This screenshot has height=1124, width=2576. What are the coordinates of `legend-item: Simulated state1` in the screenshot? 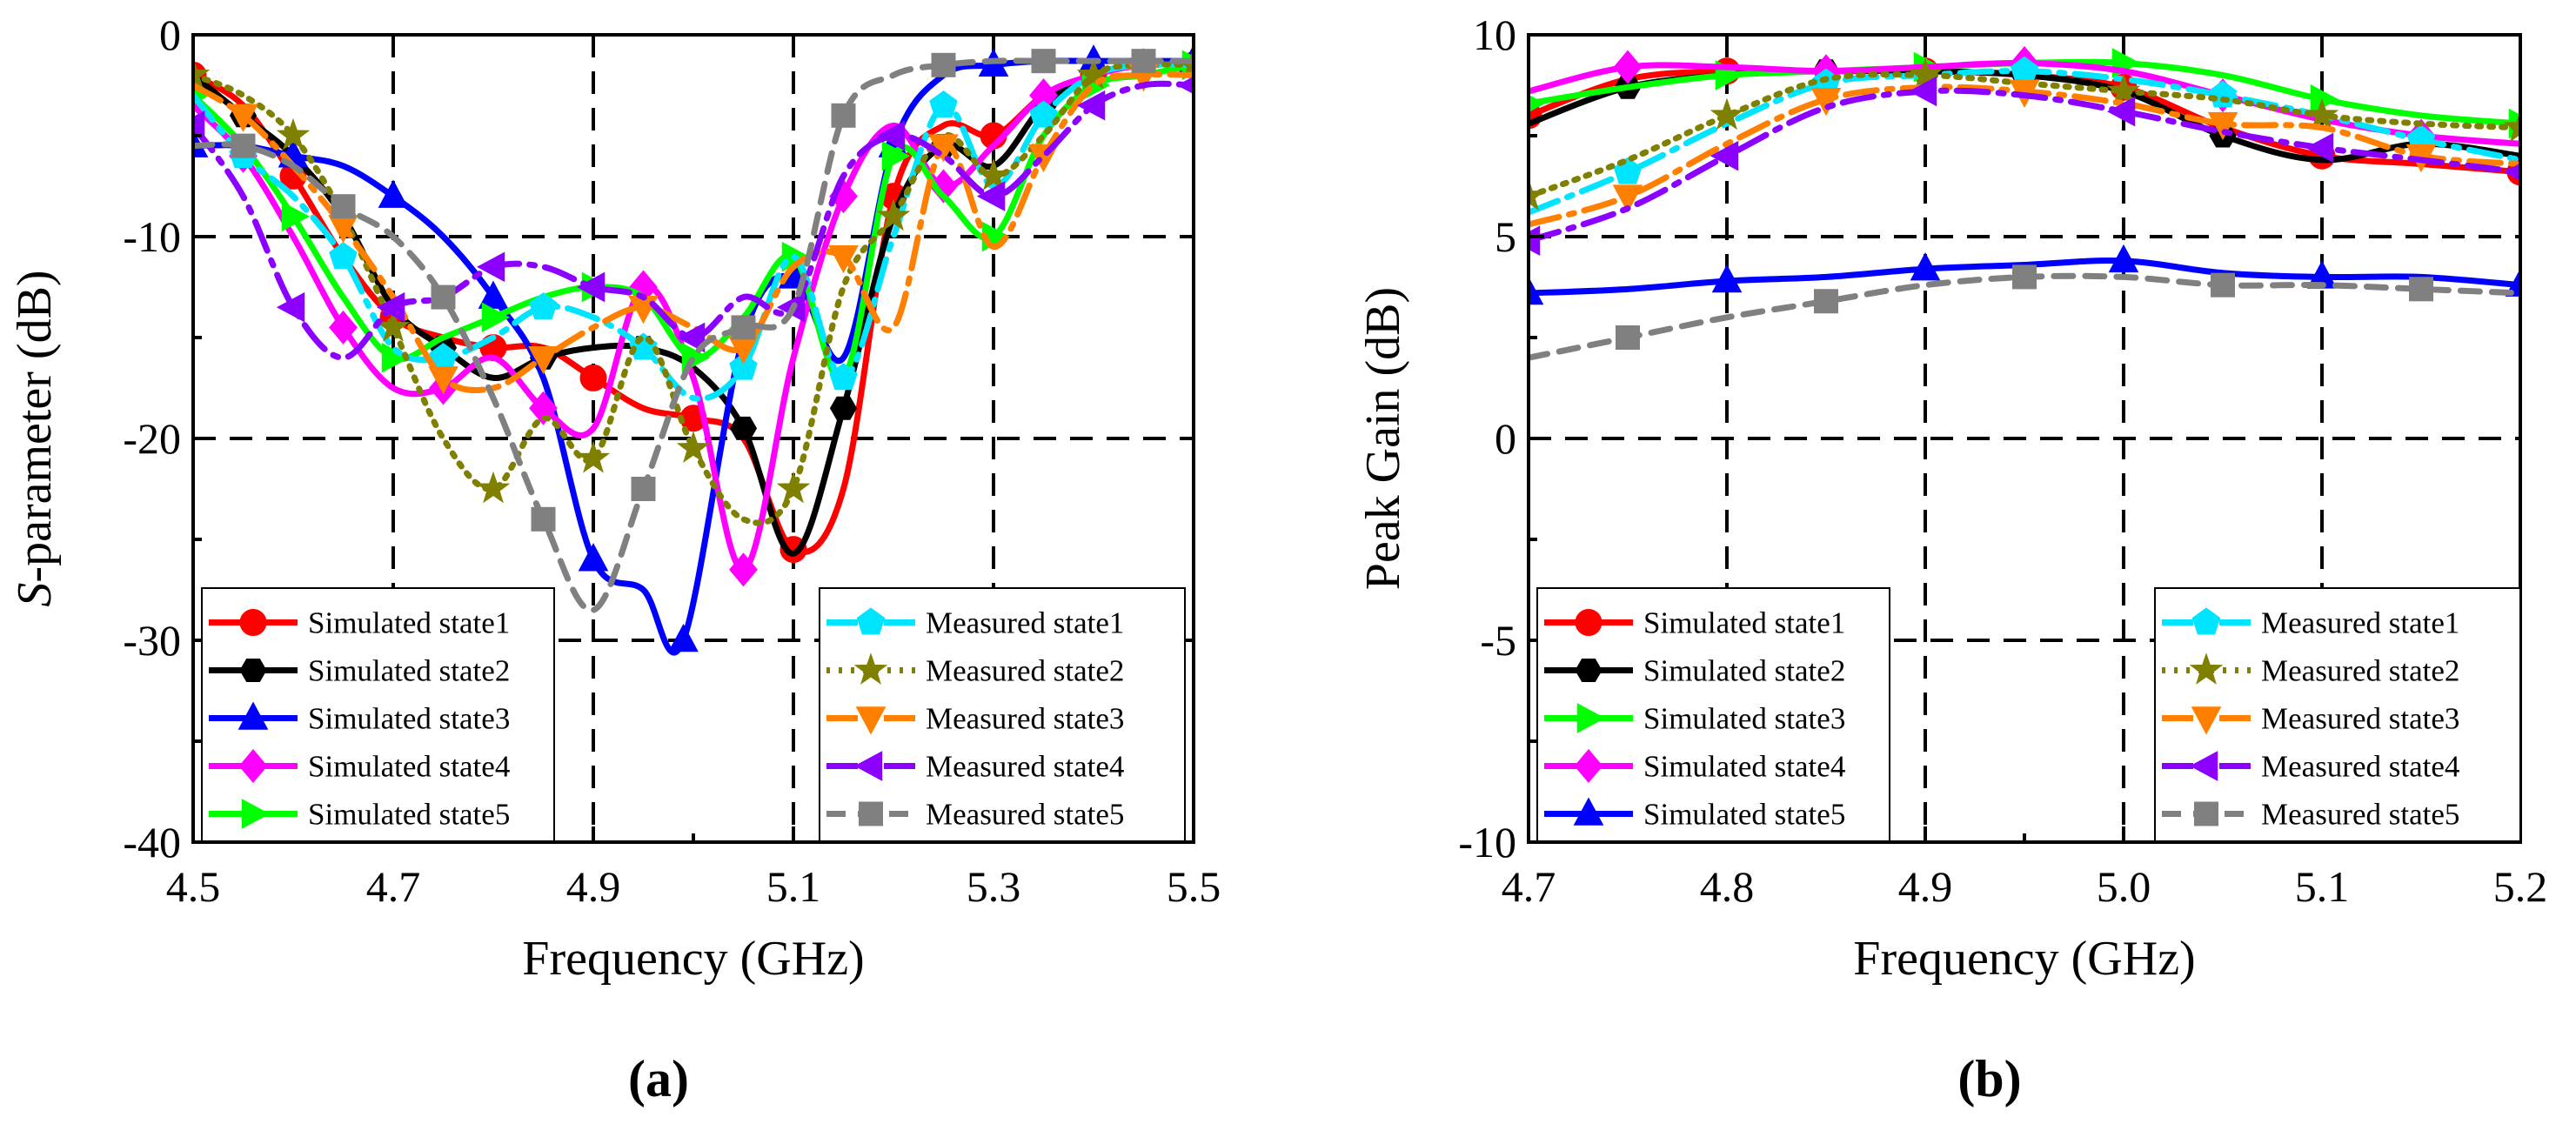 It's located at (1694, 623).